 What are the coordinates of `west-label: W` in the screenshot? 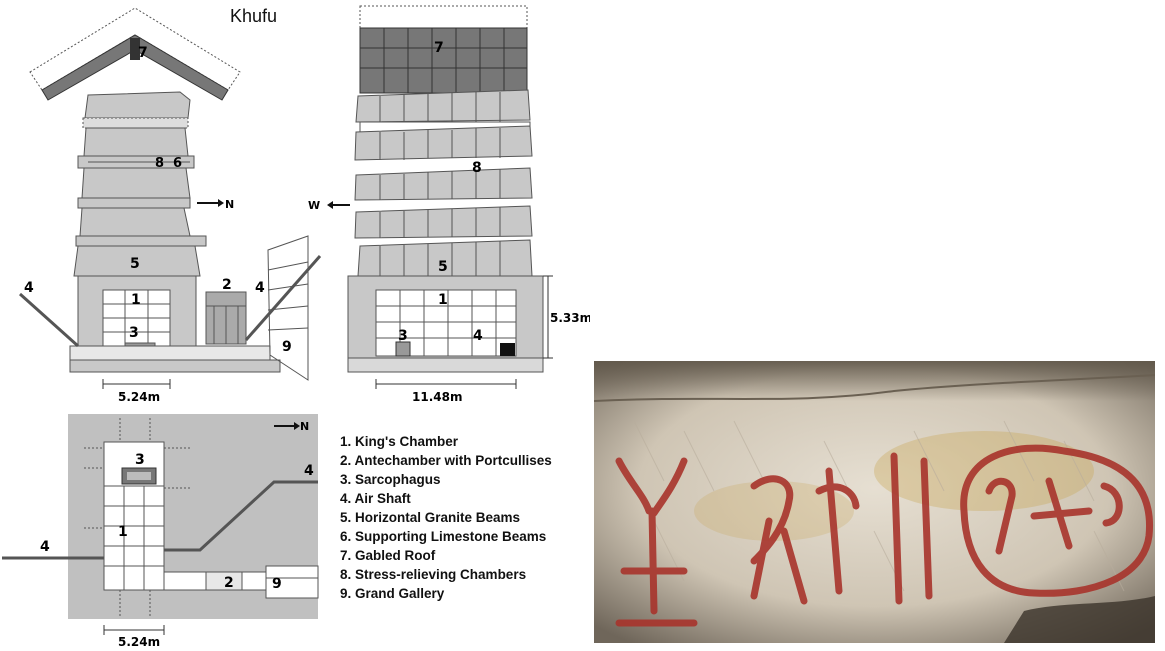 It's located at (314, 205).